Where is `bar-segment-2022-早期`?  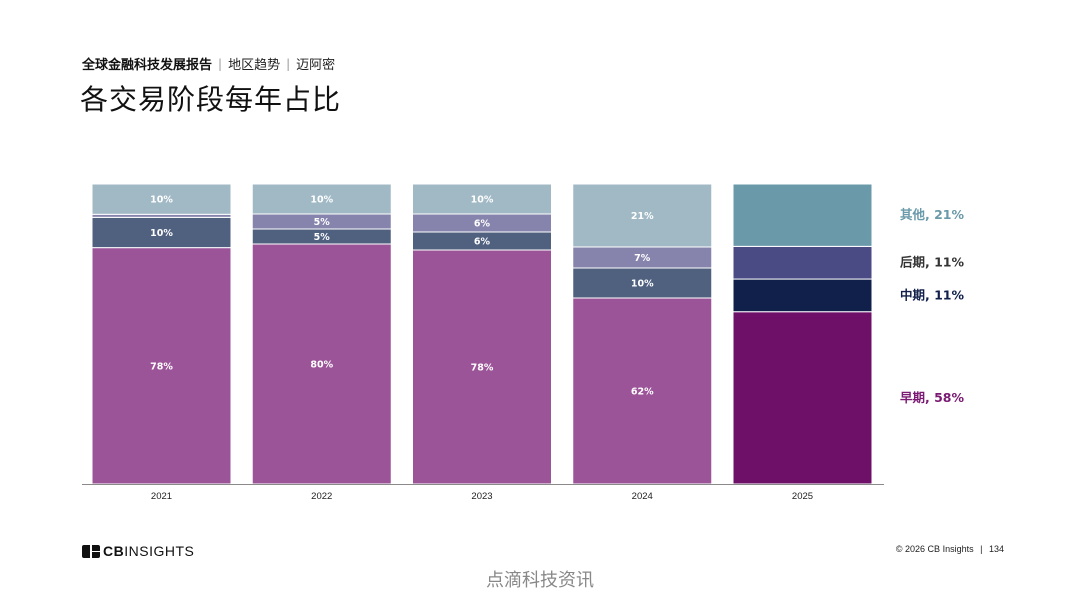 bar-segment-2022-早期 is located at coordinates (321, 364).